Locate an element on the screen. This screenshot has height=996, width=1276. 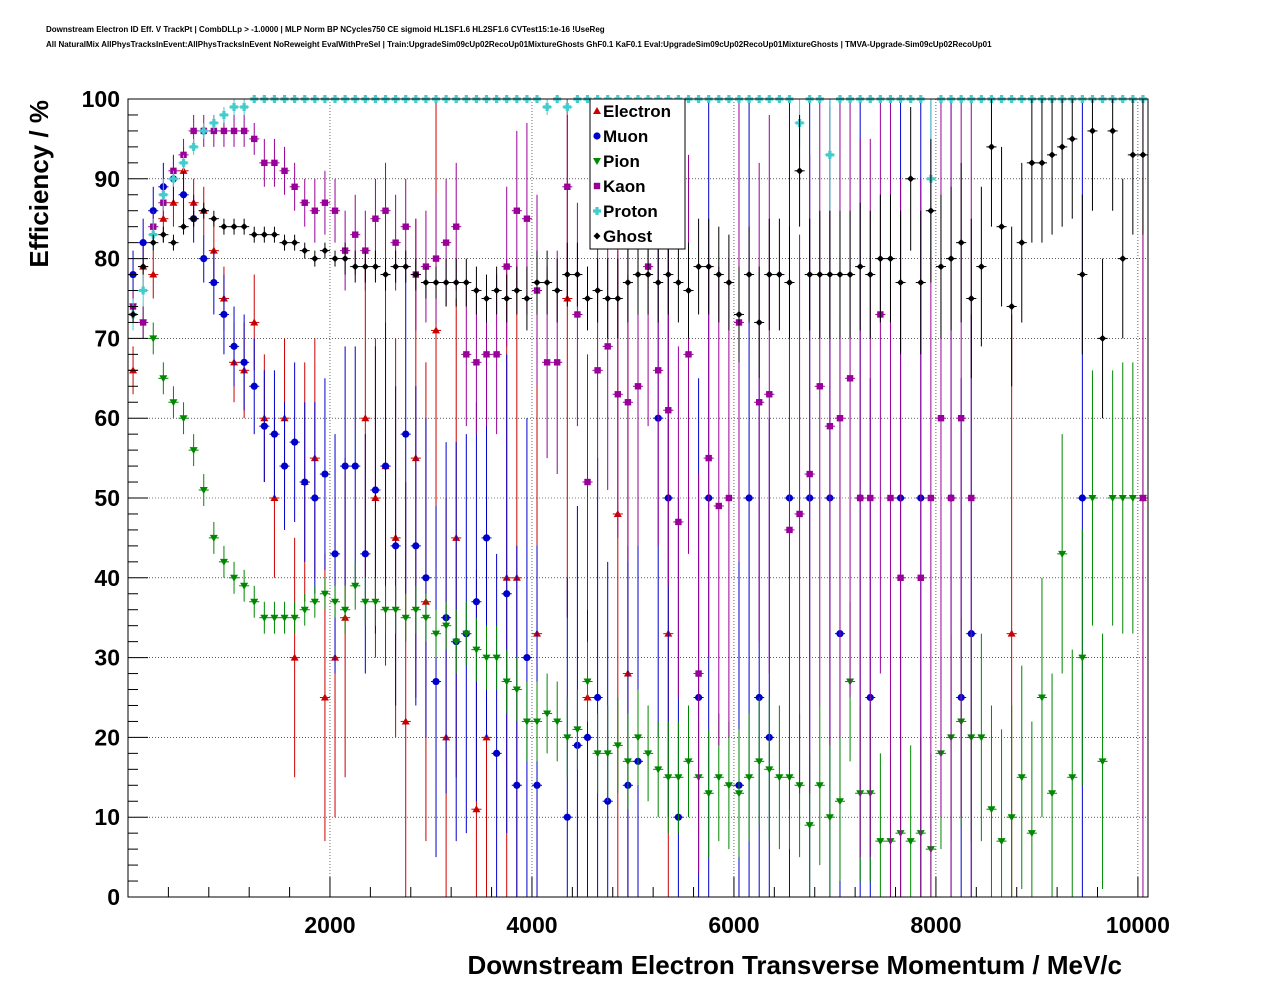
legend: Electron Muon Pion Kaon Proton Ghost is located at coordinates (637, 174).